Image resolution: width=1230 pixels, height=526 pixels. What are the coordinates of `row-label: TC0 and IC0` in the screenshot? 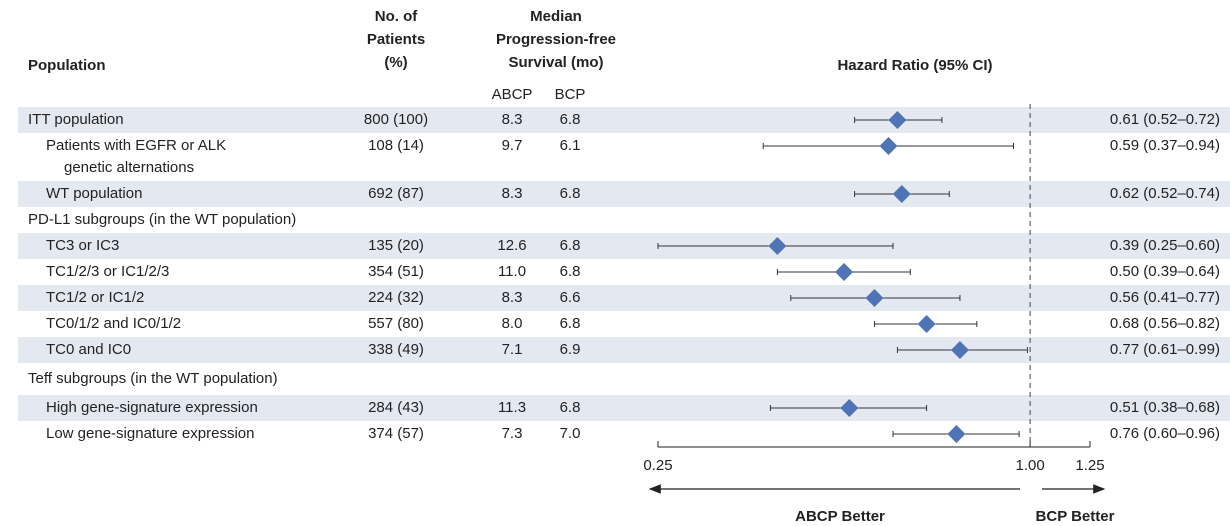 It's located at (88, 349).